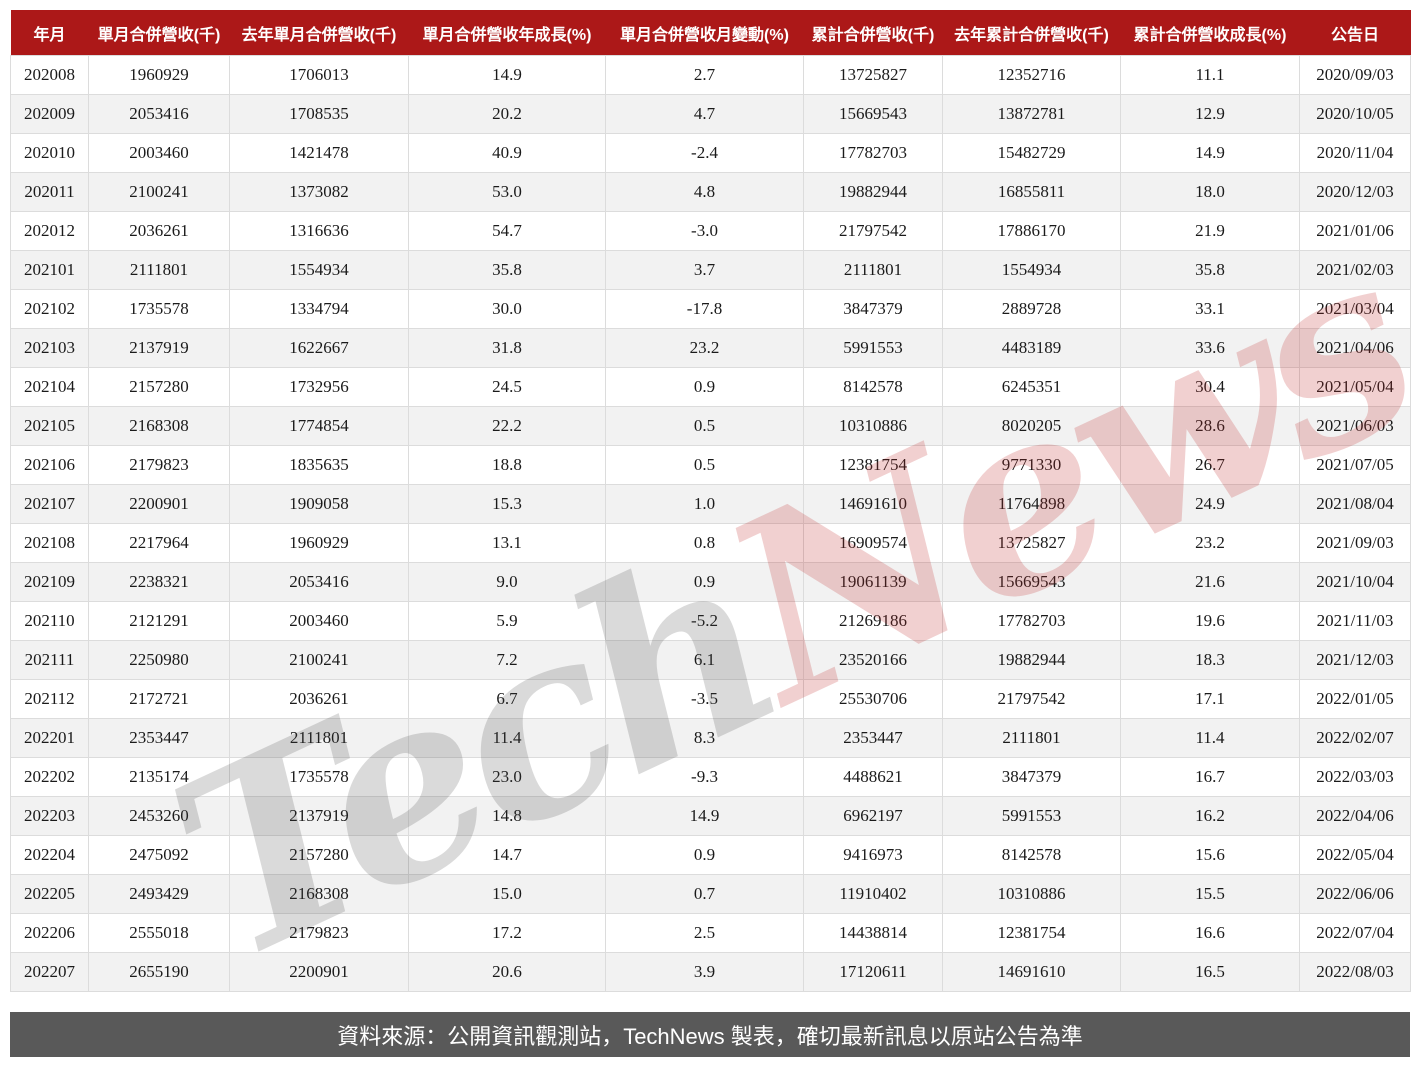 The image size is (1420, 1080). I want to click on table-cell: 2036261, so click(319, 699).